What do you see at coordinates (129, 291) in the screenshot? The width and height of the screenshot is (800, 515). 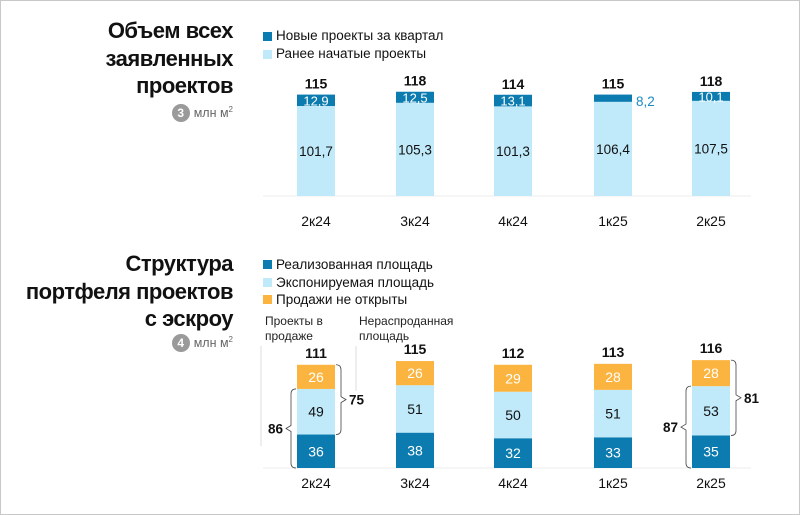 I see `chart2-title: Структура портфеля проектов с эскроу` at bounding box center [129, 291].